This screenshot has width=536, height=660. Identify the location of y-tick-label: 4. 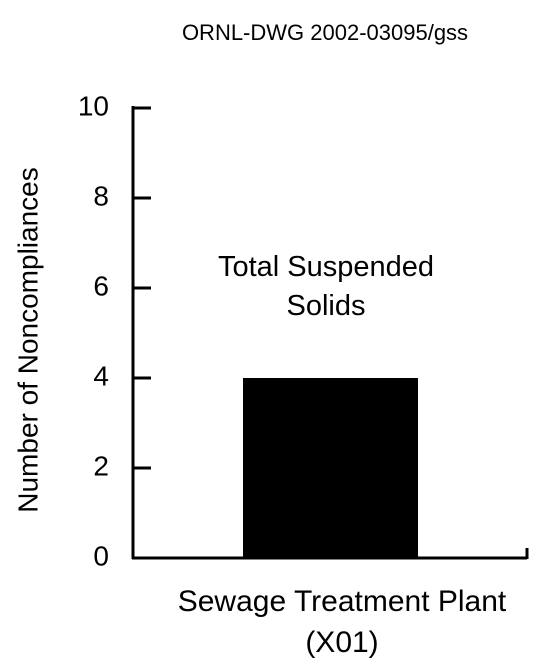
(101, 375).